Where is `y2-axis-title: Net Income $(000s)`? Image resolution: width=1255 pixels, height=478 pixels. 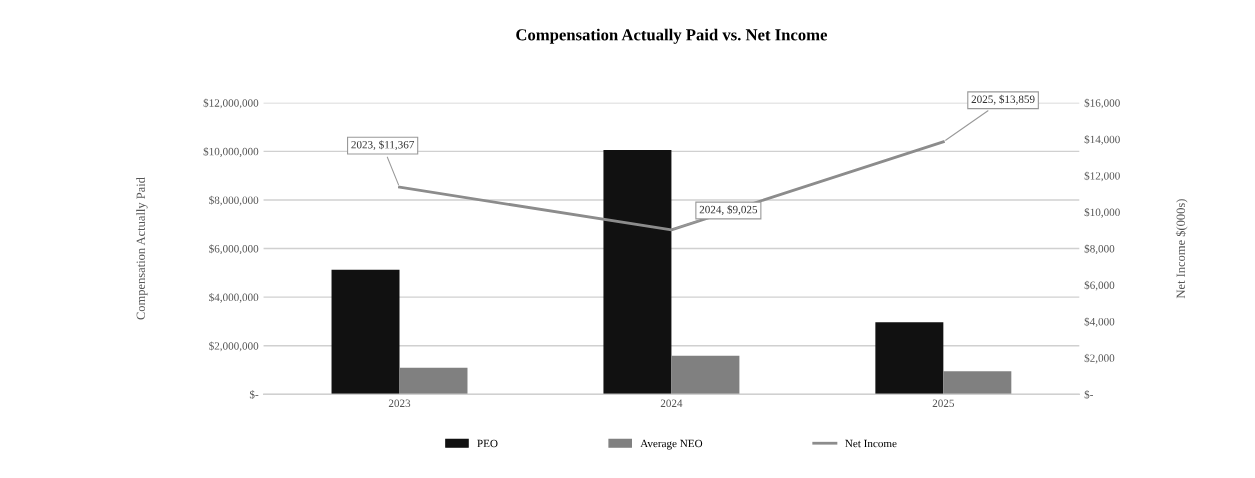
y2-axis-title: Net Income $(000s) is located at coordinates (1181, 249).